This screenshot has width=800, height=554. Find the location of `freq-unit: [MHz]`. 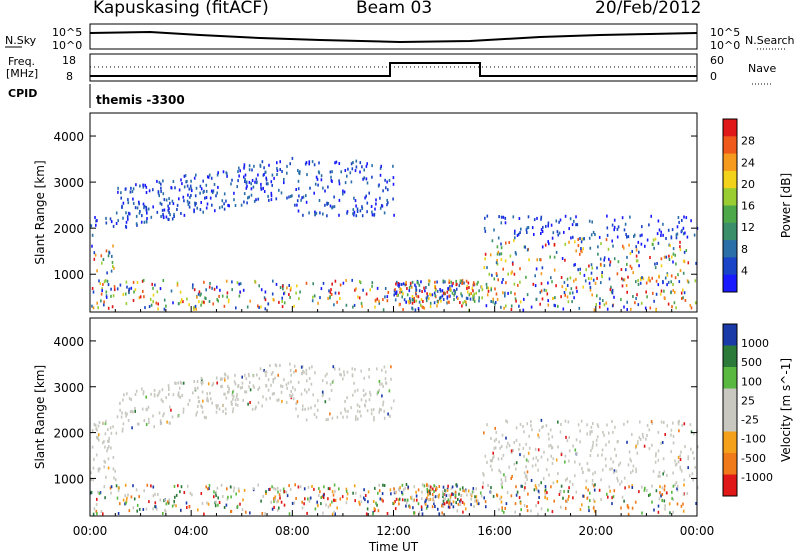

freq-unit: [MHz] is located at coordinates (22, 73).